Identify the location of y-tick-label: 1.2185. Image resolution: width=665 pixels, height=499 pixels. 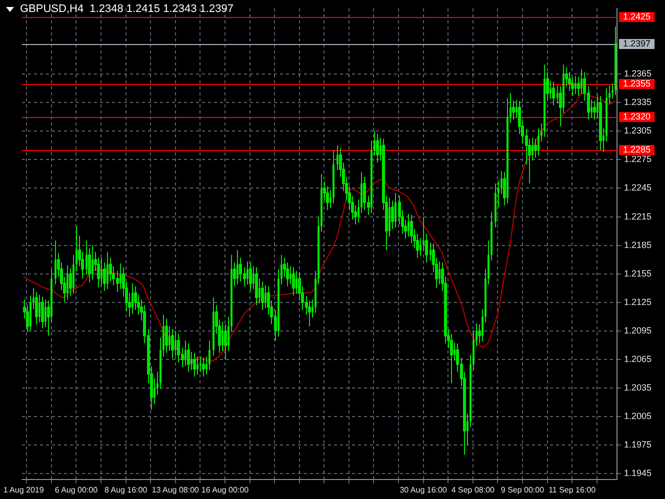
(638, 245).